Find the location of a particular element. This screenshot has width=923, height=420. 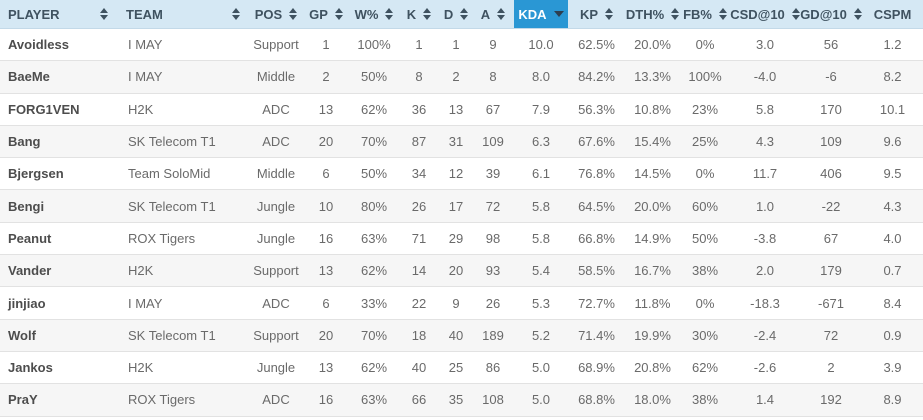

col-header-team: TEAM is located at coordinates (184, 14).